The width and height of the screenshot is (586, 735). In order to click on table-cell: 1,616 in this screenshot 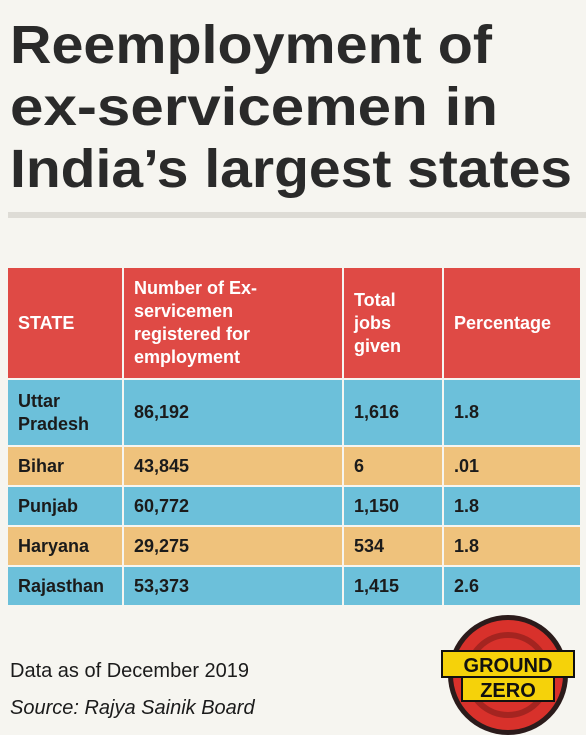, I will do `click(394, 413)`.